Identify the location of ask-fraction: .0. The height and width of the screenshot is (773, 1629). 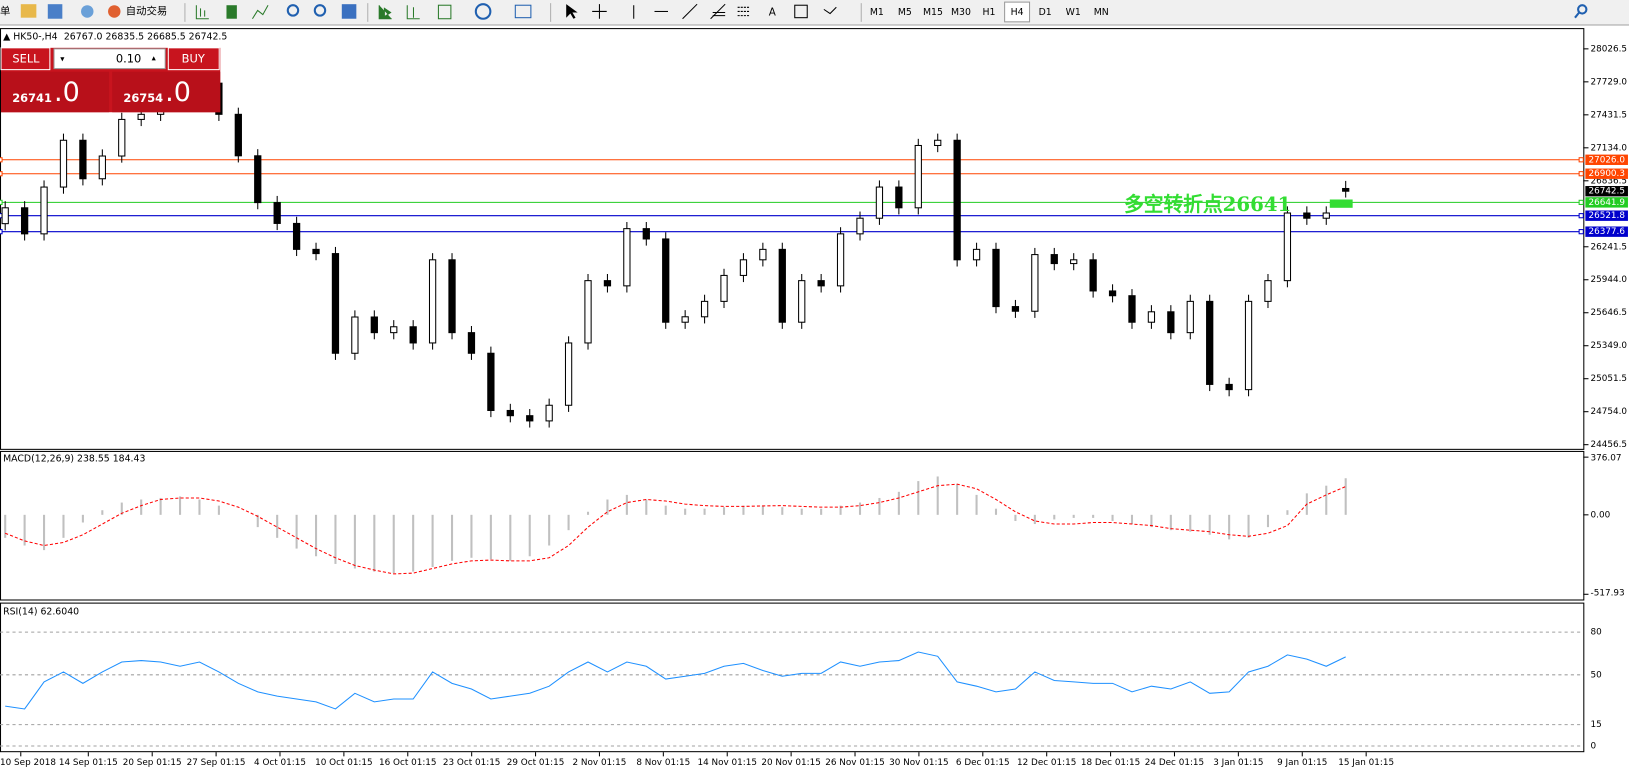
(178, 92).